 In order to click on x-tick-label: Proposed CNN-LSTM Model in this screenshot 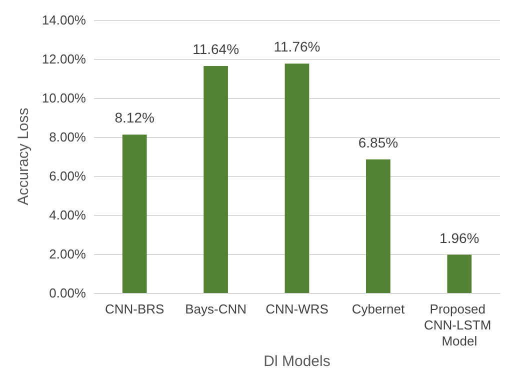, I will do `click(459, 325)`.